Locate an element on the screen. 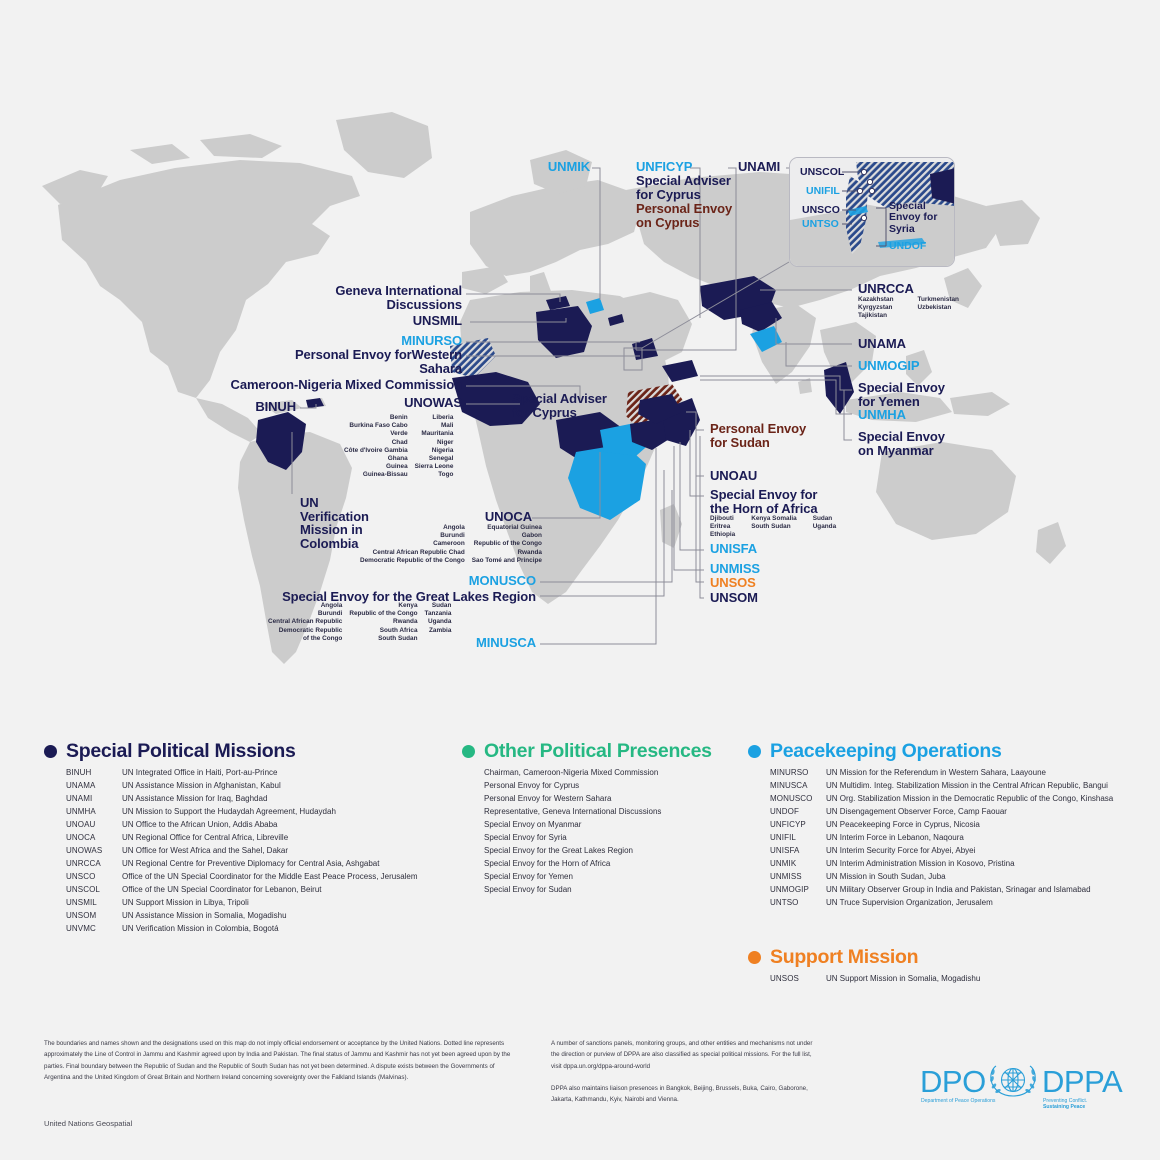 This screenshot has width=1160, height=1160. map-label-se-horn: Special Envoy for the Horn of Africa is located at coordinates (764, 501).